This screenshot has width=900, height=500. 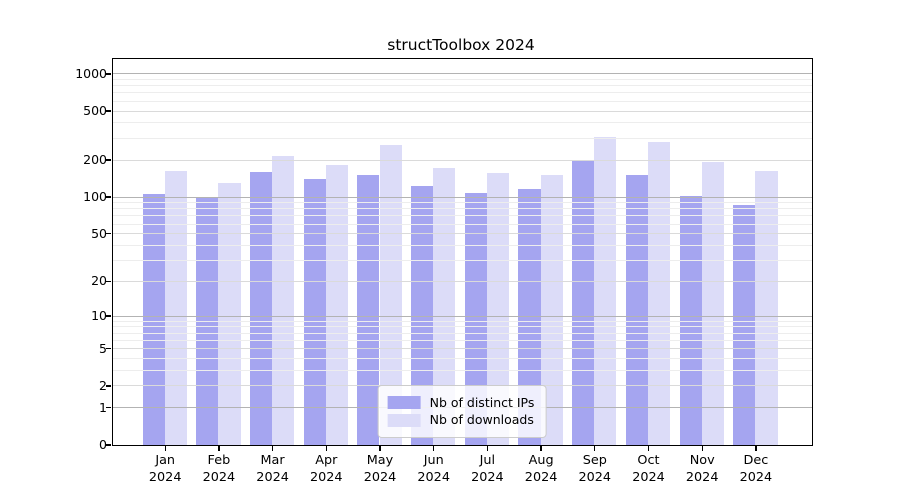 I want to click on bar-distinct-ips-mar, so click(x=261, y=308).